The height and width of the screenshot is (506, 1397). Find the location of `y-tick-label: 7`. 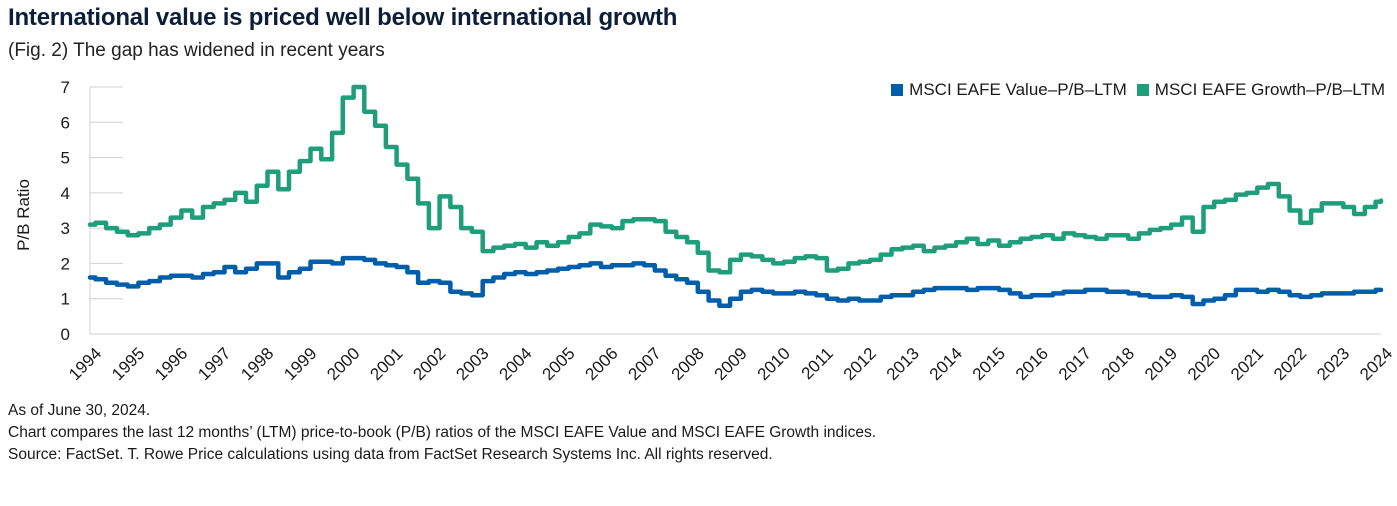

y-tick-label: 7 is located at coordinates (65, 87).